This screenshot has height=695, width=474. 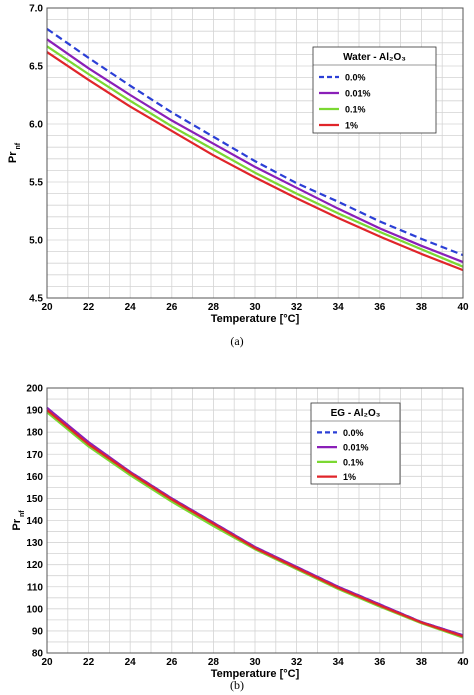 What do you see at coordinates (356, 413) in the screenshot?
I see `legend-title: EG - Al₂O₃` at bounding box center [356, 413].